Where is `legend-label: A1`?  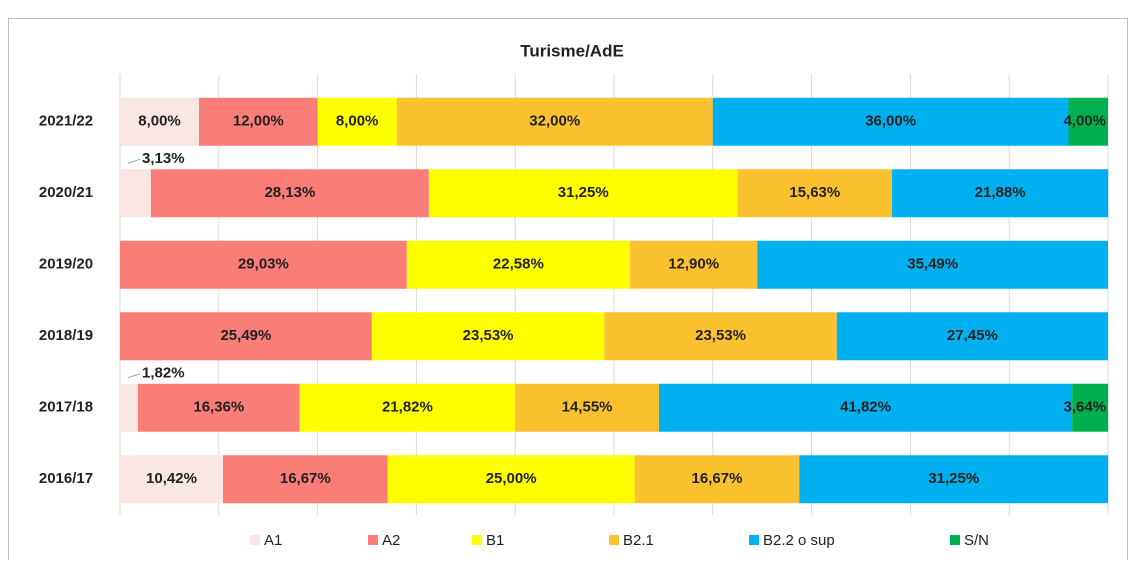
legend-label: A1 is located at coordinates (273, 540).